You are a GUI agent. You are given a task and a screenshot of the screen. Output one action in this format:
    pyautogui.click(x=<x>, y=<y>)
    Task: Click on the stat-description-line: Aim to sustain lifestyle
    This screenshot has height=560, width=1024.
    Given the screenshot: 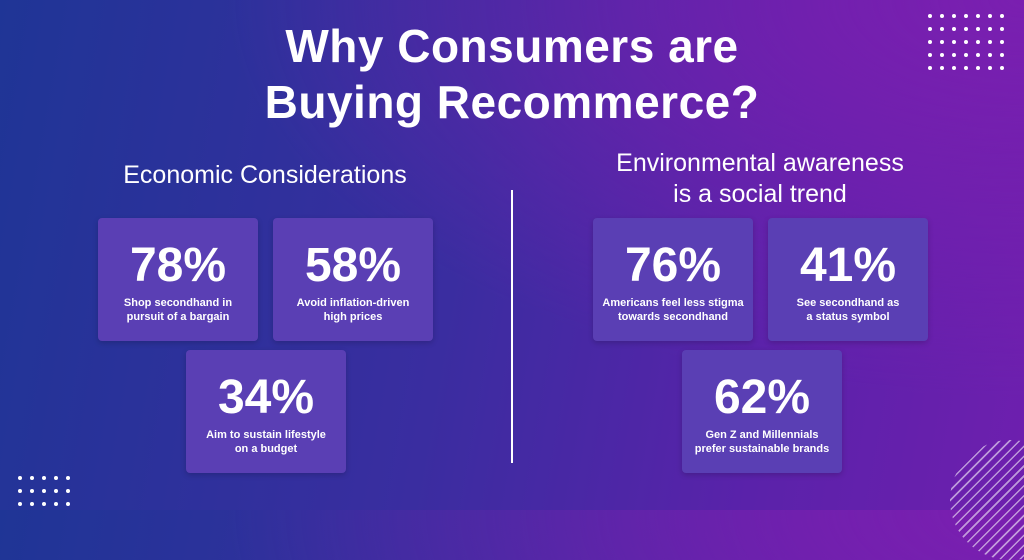 What is the action you would take?
    pyautogui.click(x=266, y=435)
    